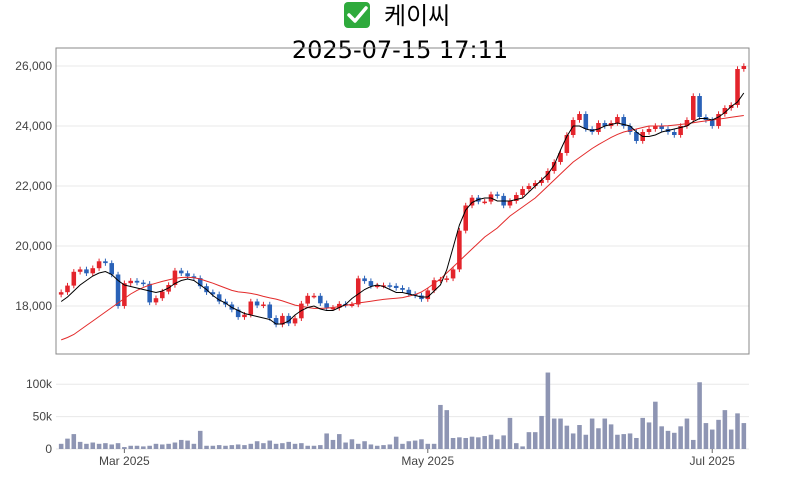  I want to click on price-y-tick-label: 18,000, so click(33, 306).